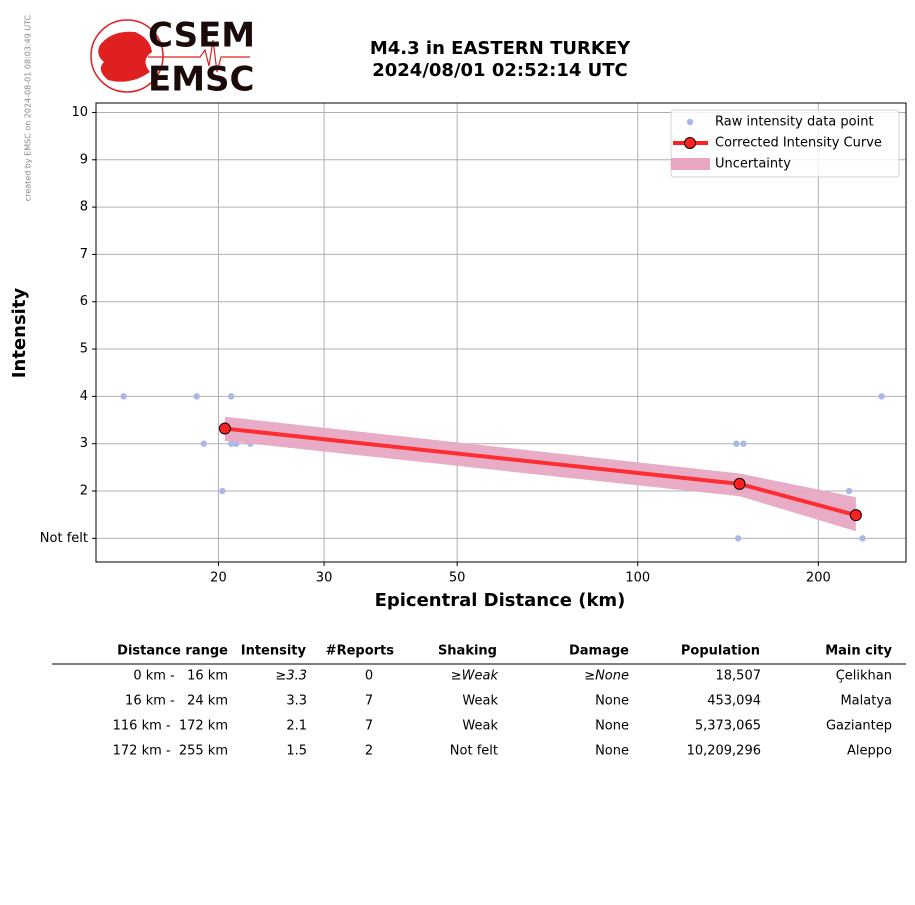 The width and height of the screenshot is (915, 905). I want to click on table-cell: Gaziantep, so click(859, 726).